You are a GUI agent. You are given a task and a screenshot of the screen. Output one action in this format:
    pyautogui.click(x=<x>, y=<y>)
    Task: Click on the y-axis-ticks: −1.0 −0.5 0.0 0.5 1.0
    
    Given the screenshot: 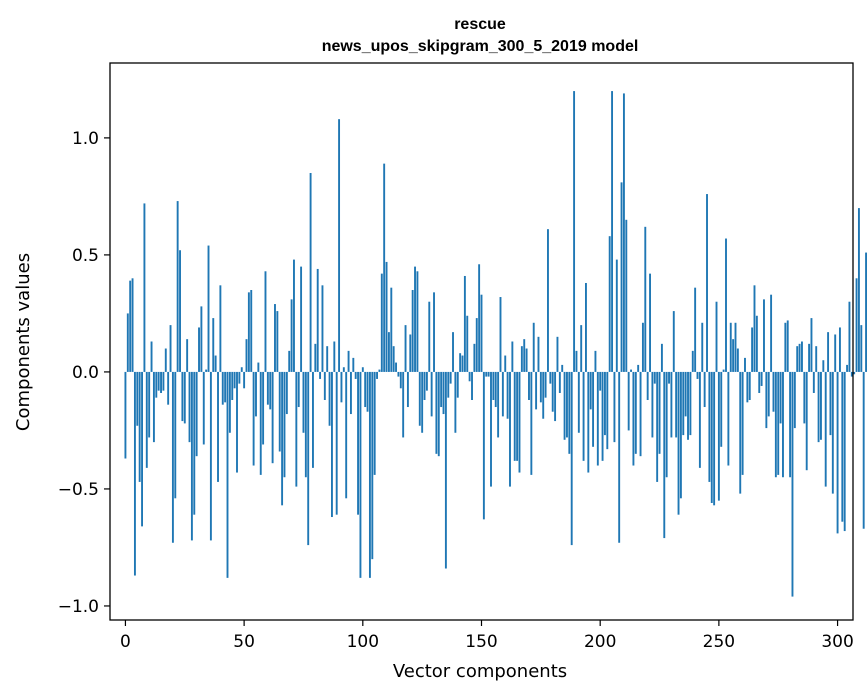 What is the action you would take?
    pyautogui.click(x=84, y=373)
    